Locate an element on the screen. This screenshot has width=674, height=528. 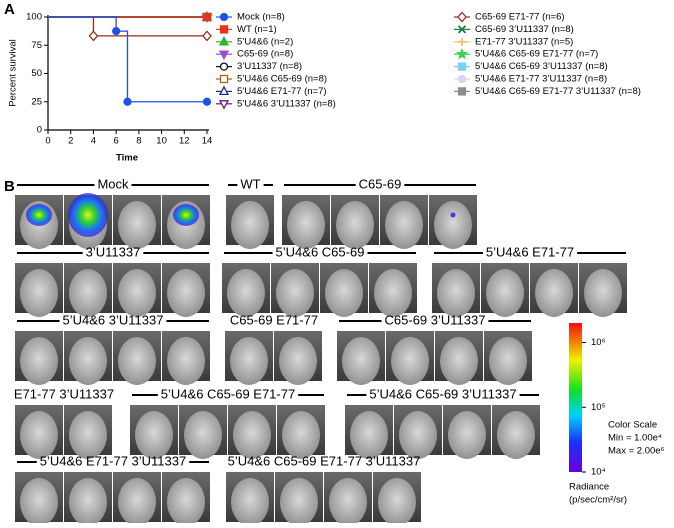
colorbar-text: Min = 1.00e⁴ is located at coordinates (635, 438).